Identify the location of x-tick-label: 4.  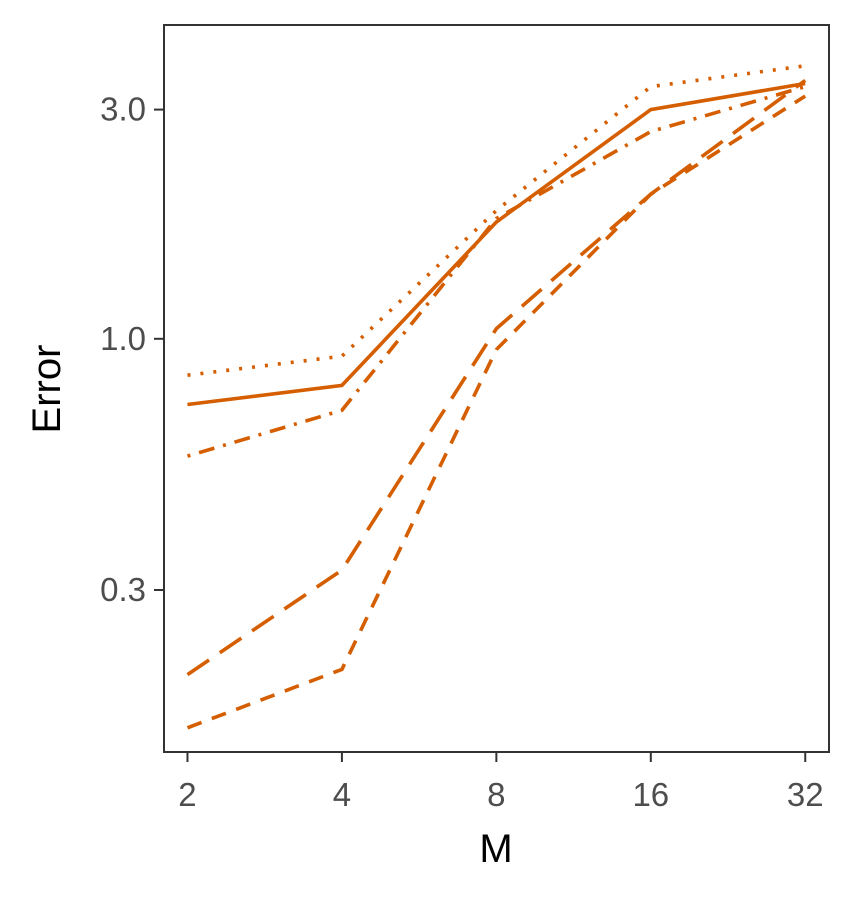
(342, 794).